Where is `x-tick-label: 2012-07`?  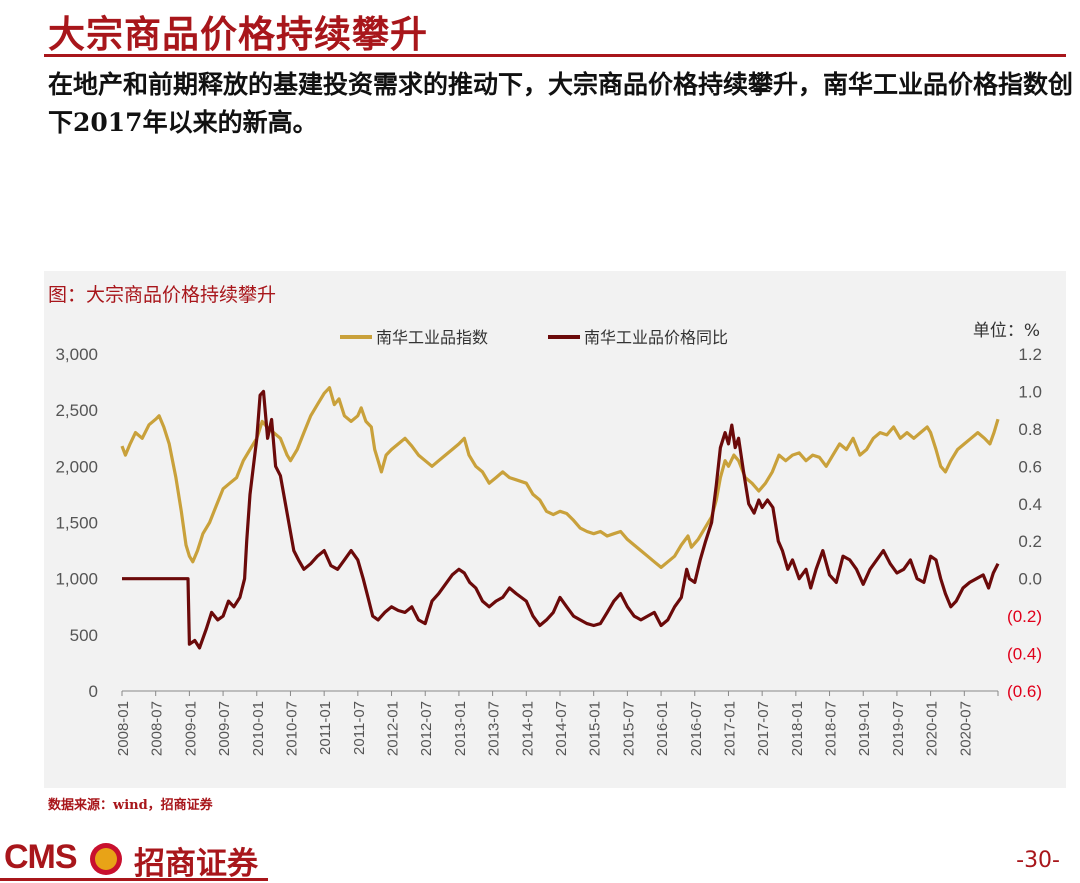 x-tick-label: 2012-07 is located at coordinates (426, 728).